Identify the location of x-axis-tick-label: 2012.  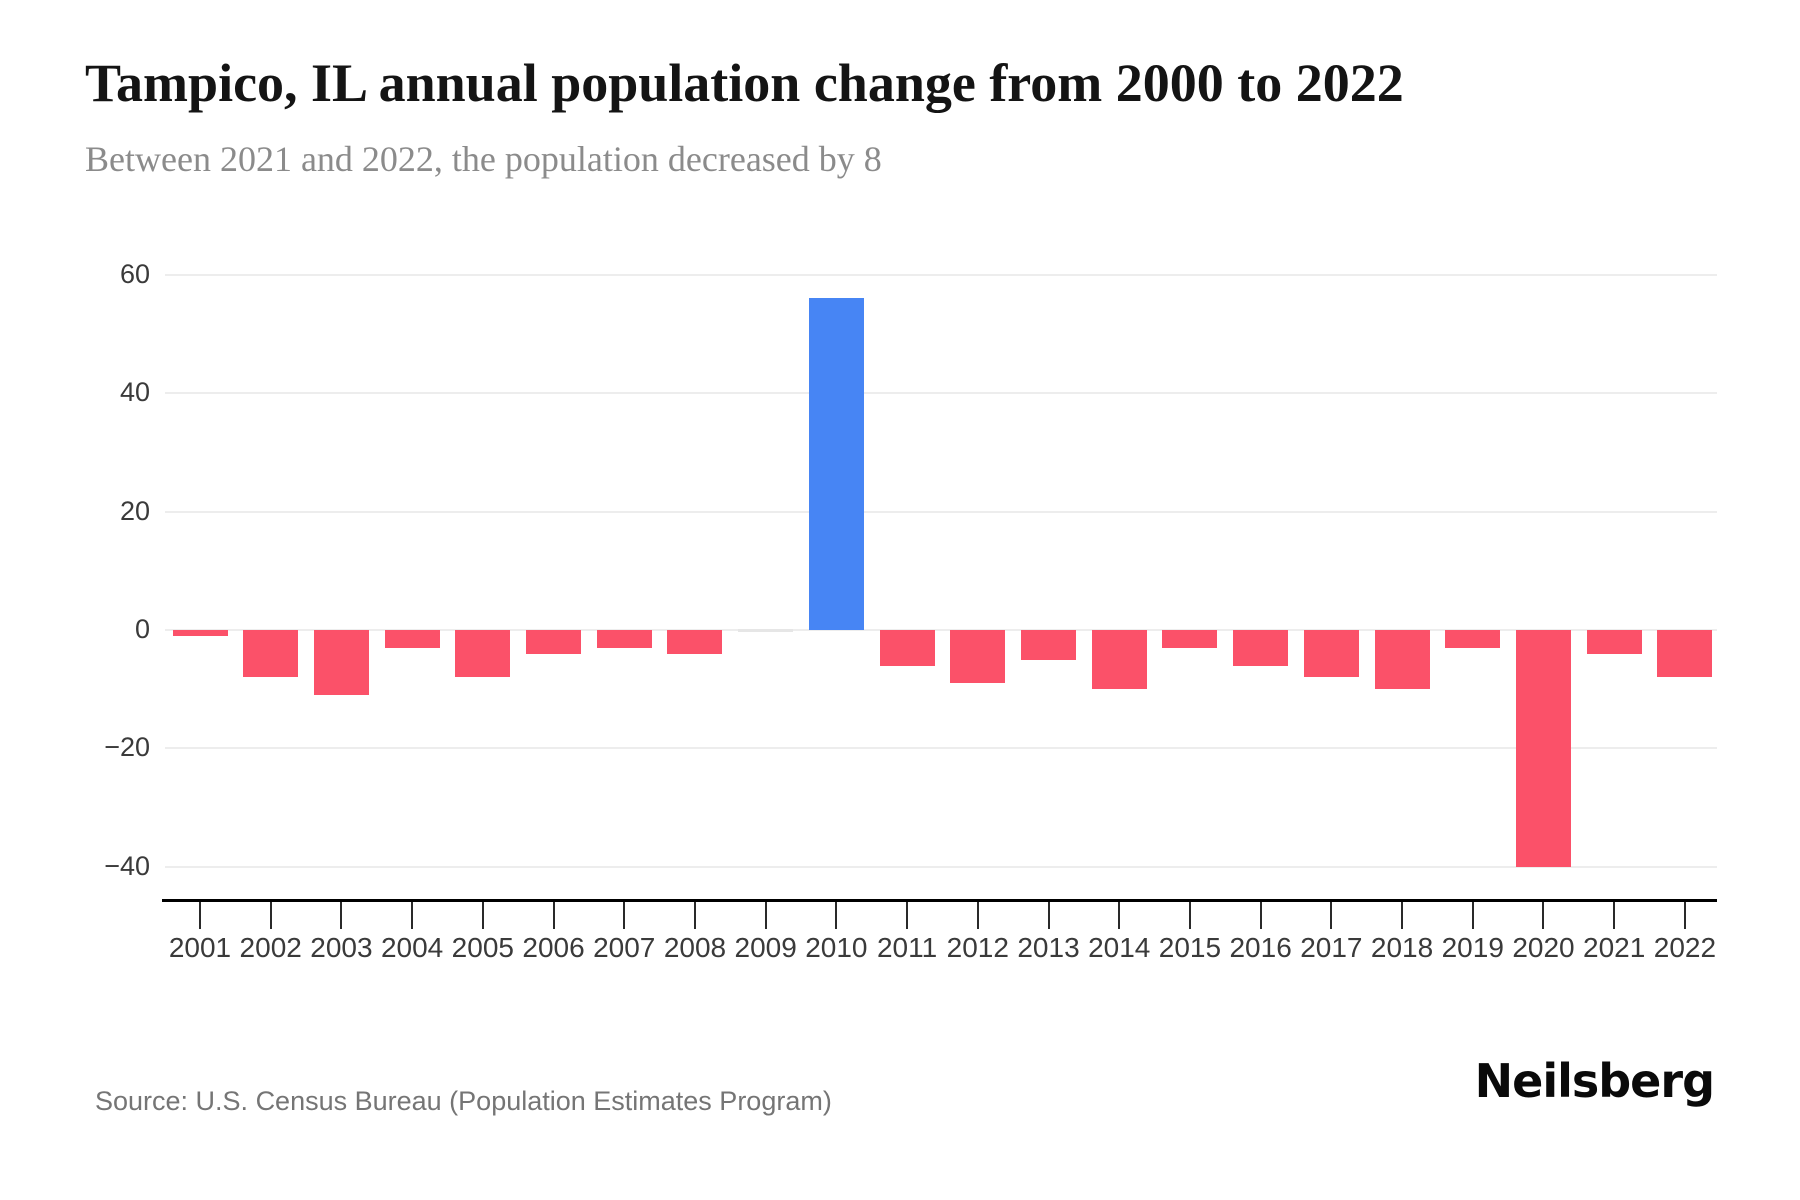
(977, 947).